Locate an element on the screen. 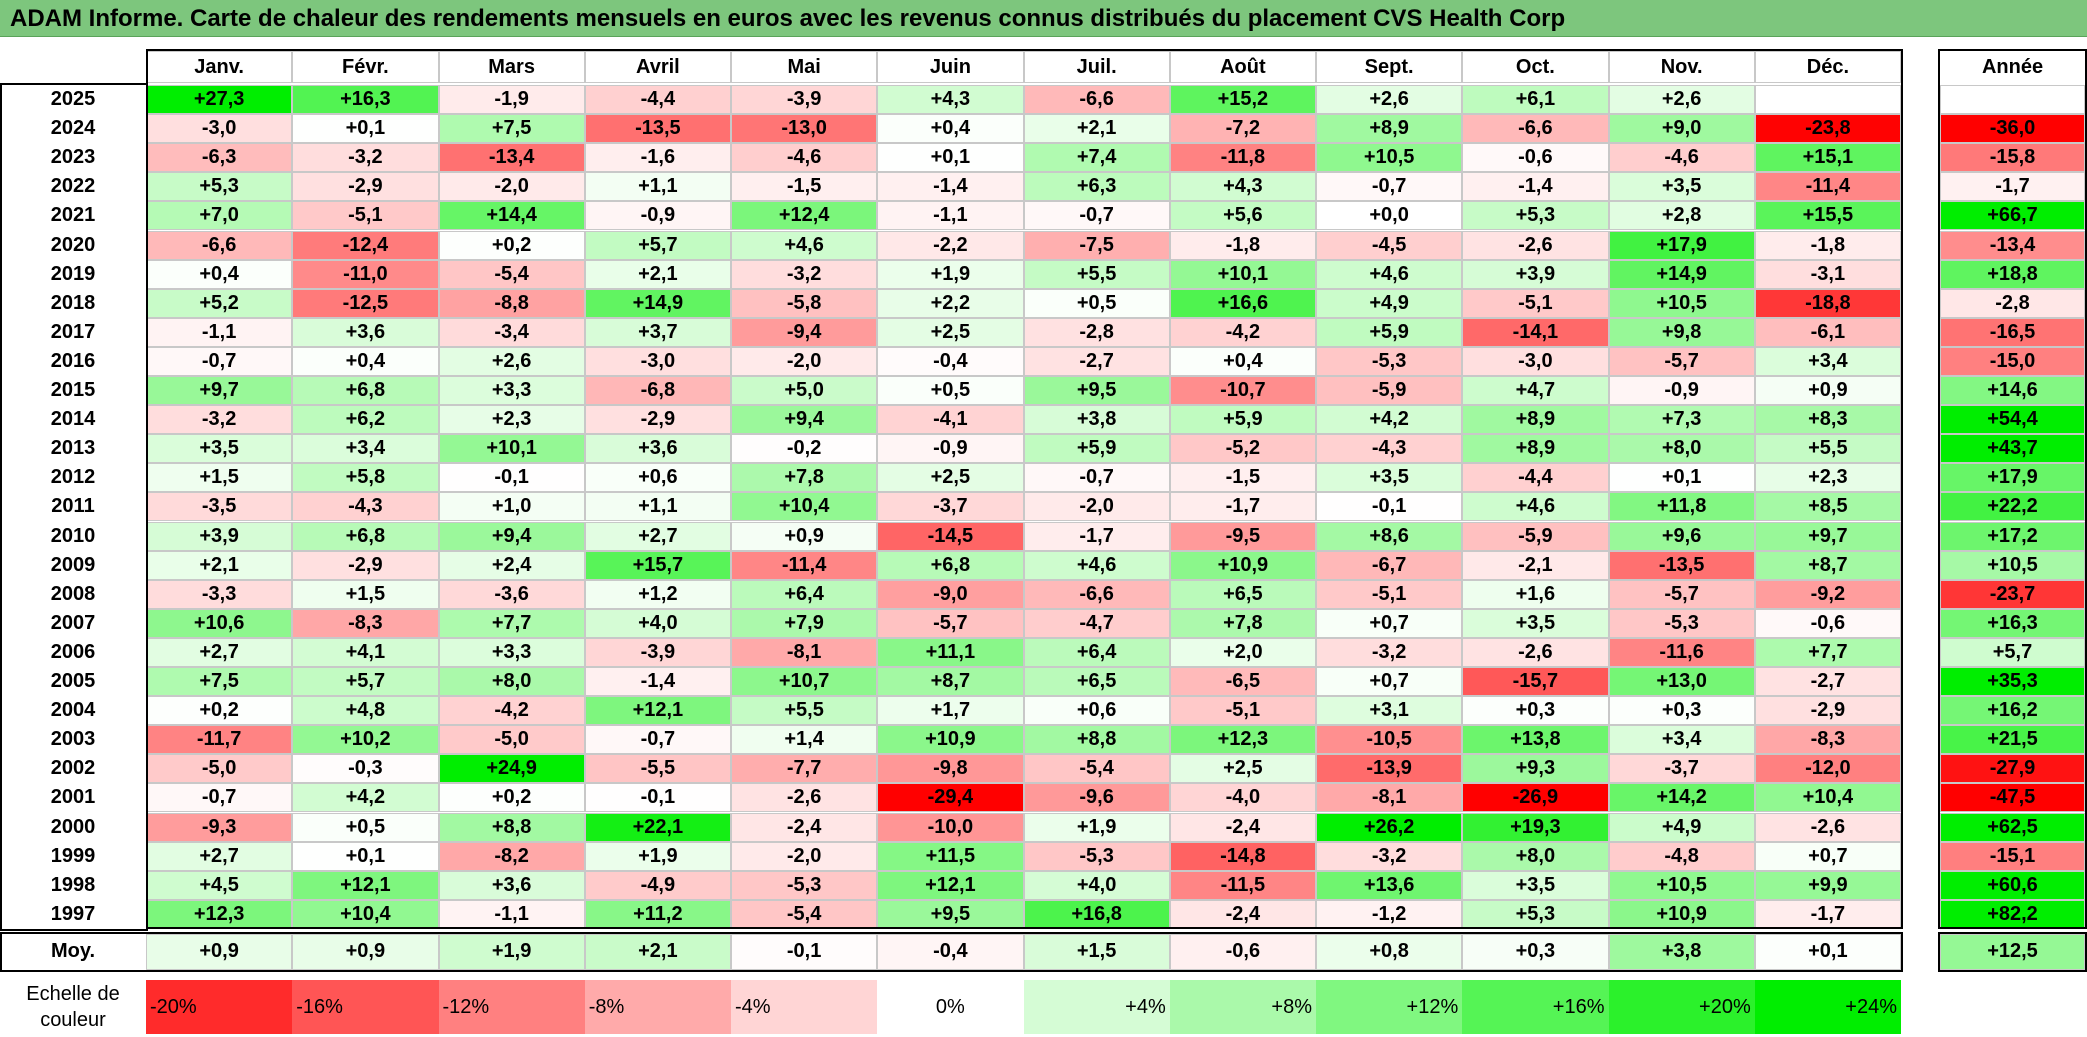 The image size is (2087, 1037). year-label: 2011 is located at coordinates (73, 506).